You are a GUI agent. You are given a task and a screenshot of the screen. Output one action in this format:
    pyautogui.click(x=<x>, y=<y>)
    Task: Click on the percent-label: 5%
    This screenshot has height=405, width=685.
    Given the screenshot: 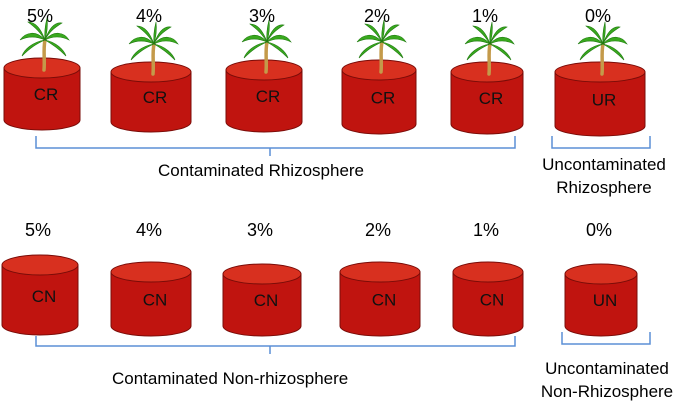 What is the action you would take?
    pyautogui.click(x=38, y=230)
    